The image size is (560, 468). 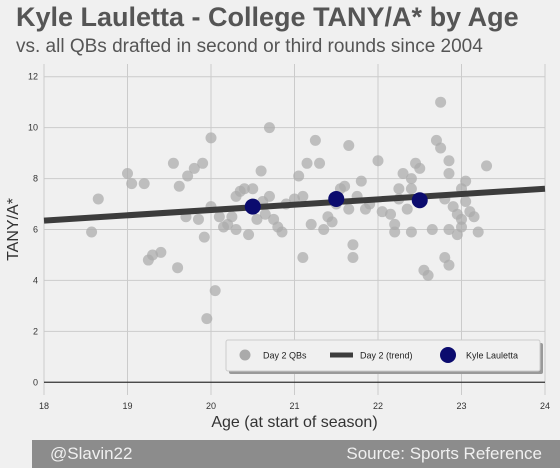 What do you see at coordinates (127, 406) in the screenshot?
I see `x-tick-label: 19` at bounding box center [127, 406].